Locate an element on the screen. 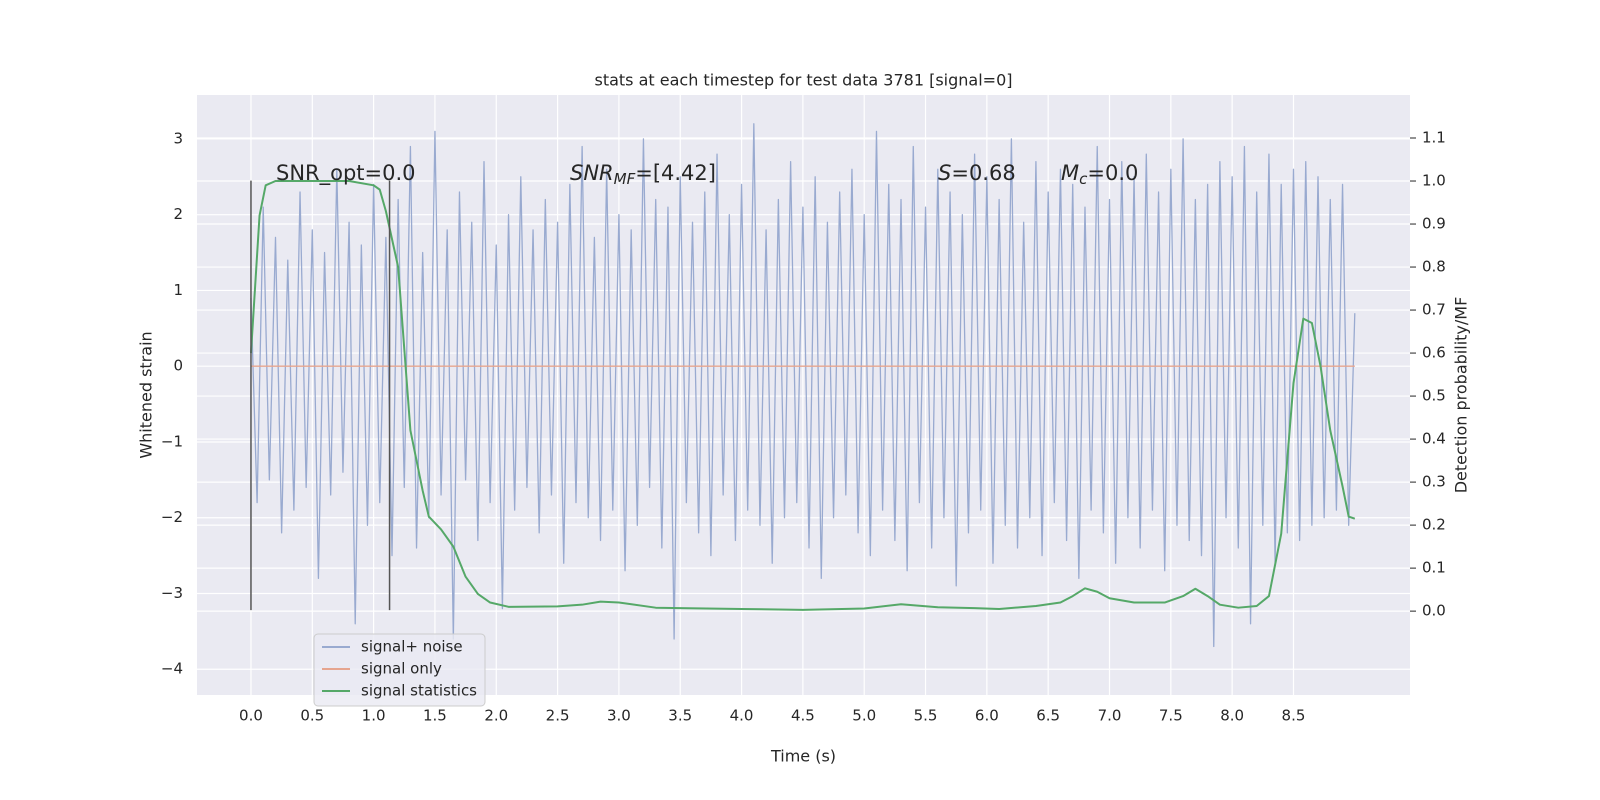 This screenshot has width=1600, height=800. y2-tick-label: 0.6 is located at coordinates (1434, 353).